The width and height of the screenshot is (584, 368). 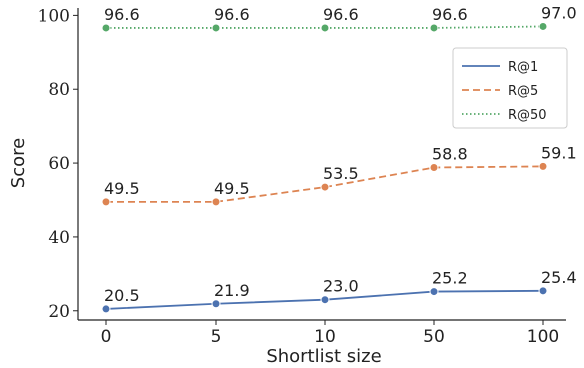 I want to click on data-label: 21.9, so click(x=232, y=290).